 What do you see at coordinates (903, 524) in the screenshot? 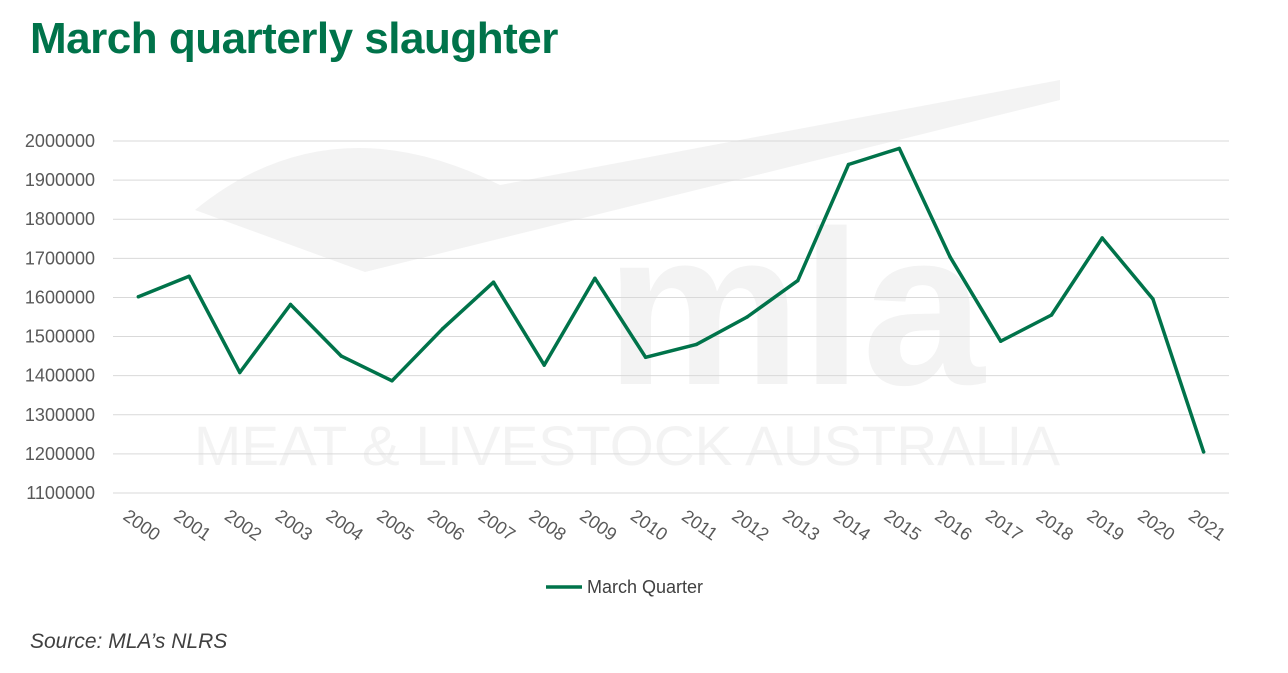
I see `x-tick-label: 2015` at bounding box center [903, 524].